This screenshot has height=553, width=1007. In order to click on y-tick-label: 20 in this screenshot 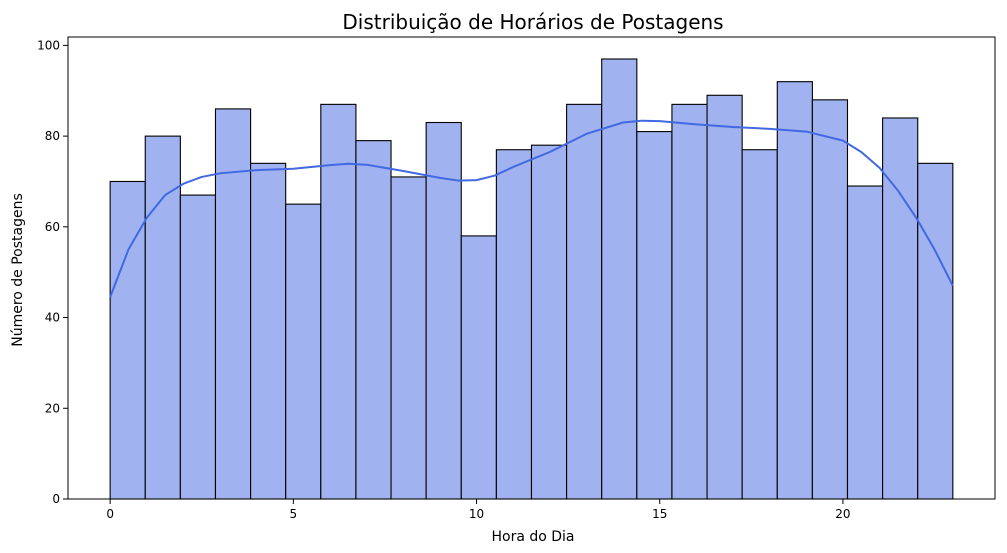, I will do `click(52, 408)`.